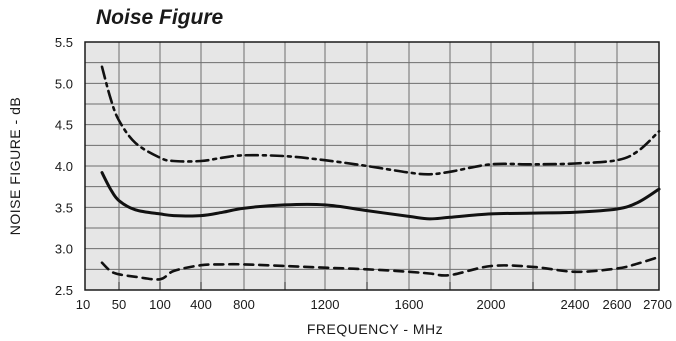  Describe the element at coordinates (409, 304) in the screenshot. I see `x-tick-label: 1600` at that location.